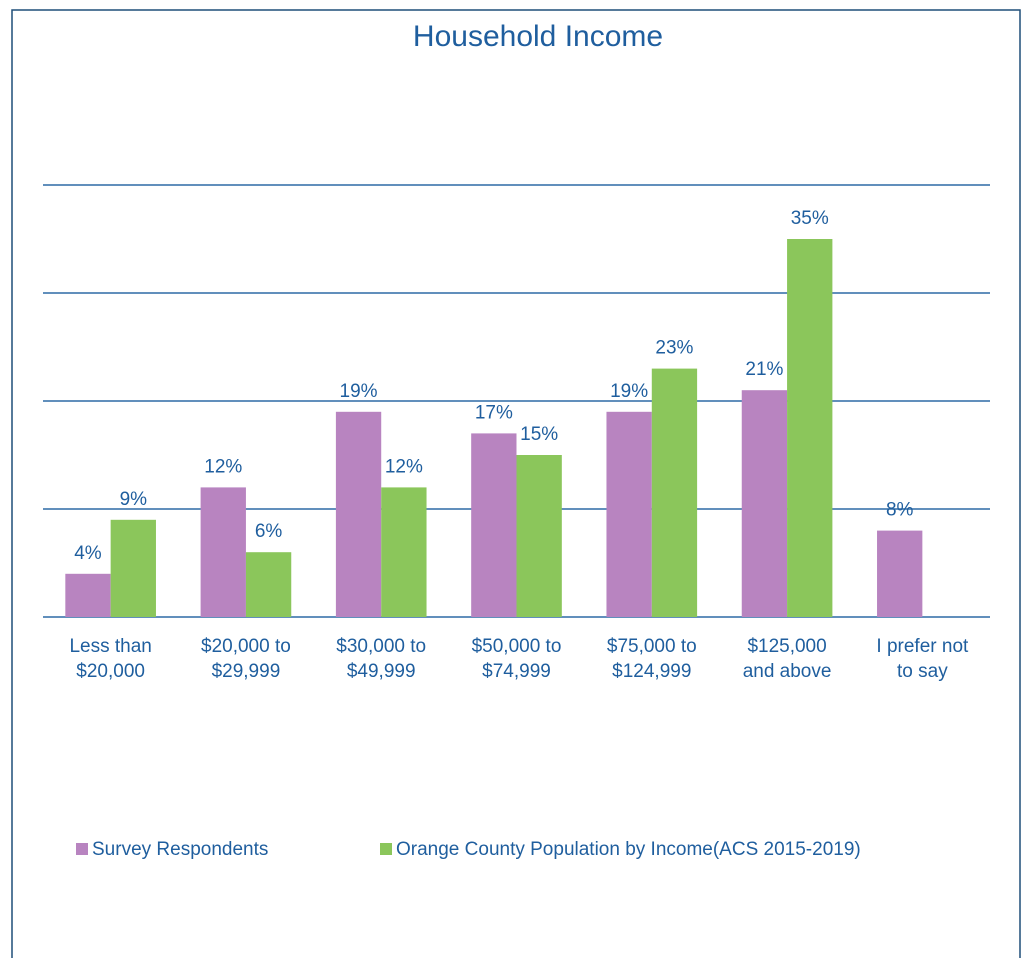  I want to click on x-tick-label: $74,999, so click(516, 671).